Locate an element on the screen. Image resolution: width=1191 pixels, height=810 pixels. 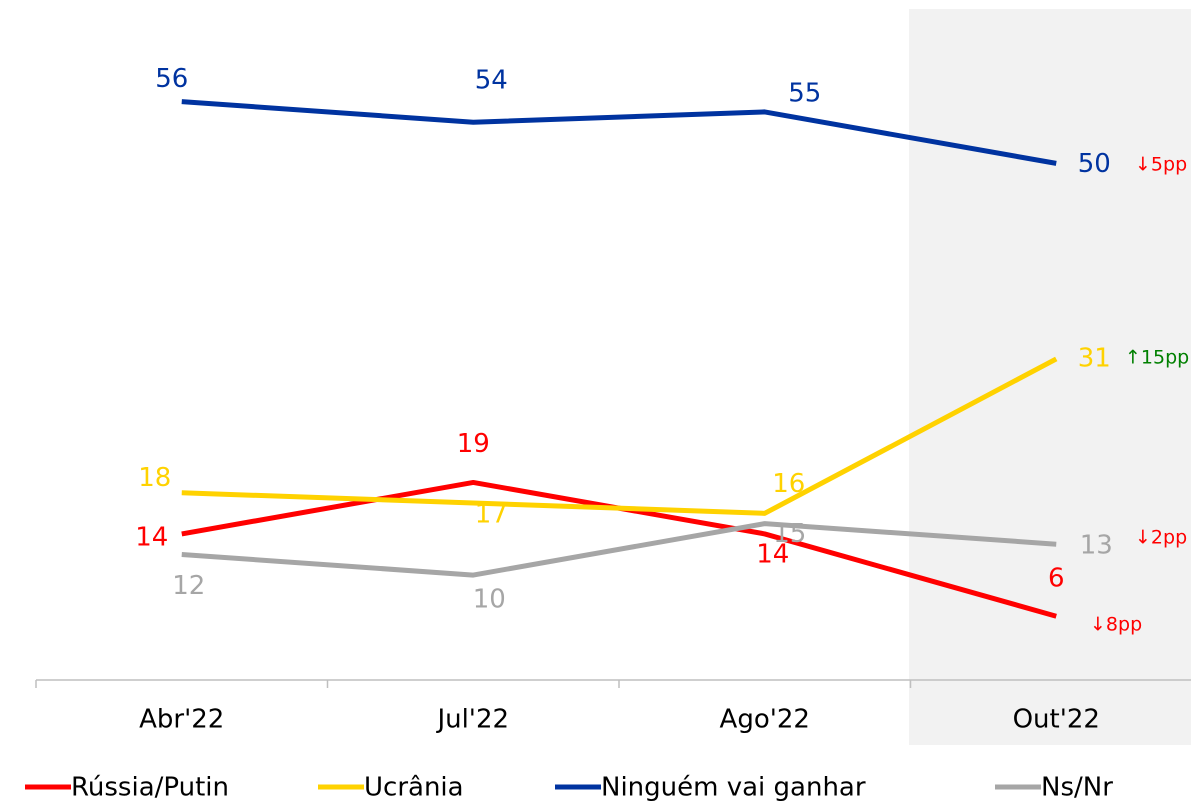
annotation: ↓8pp is located at coordinates (1116, 625).